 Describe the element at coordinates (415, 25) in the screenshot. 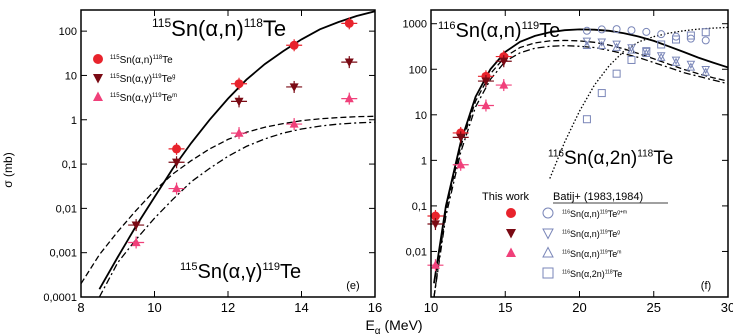

I see `y-tick-label: 1000` at that location.